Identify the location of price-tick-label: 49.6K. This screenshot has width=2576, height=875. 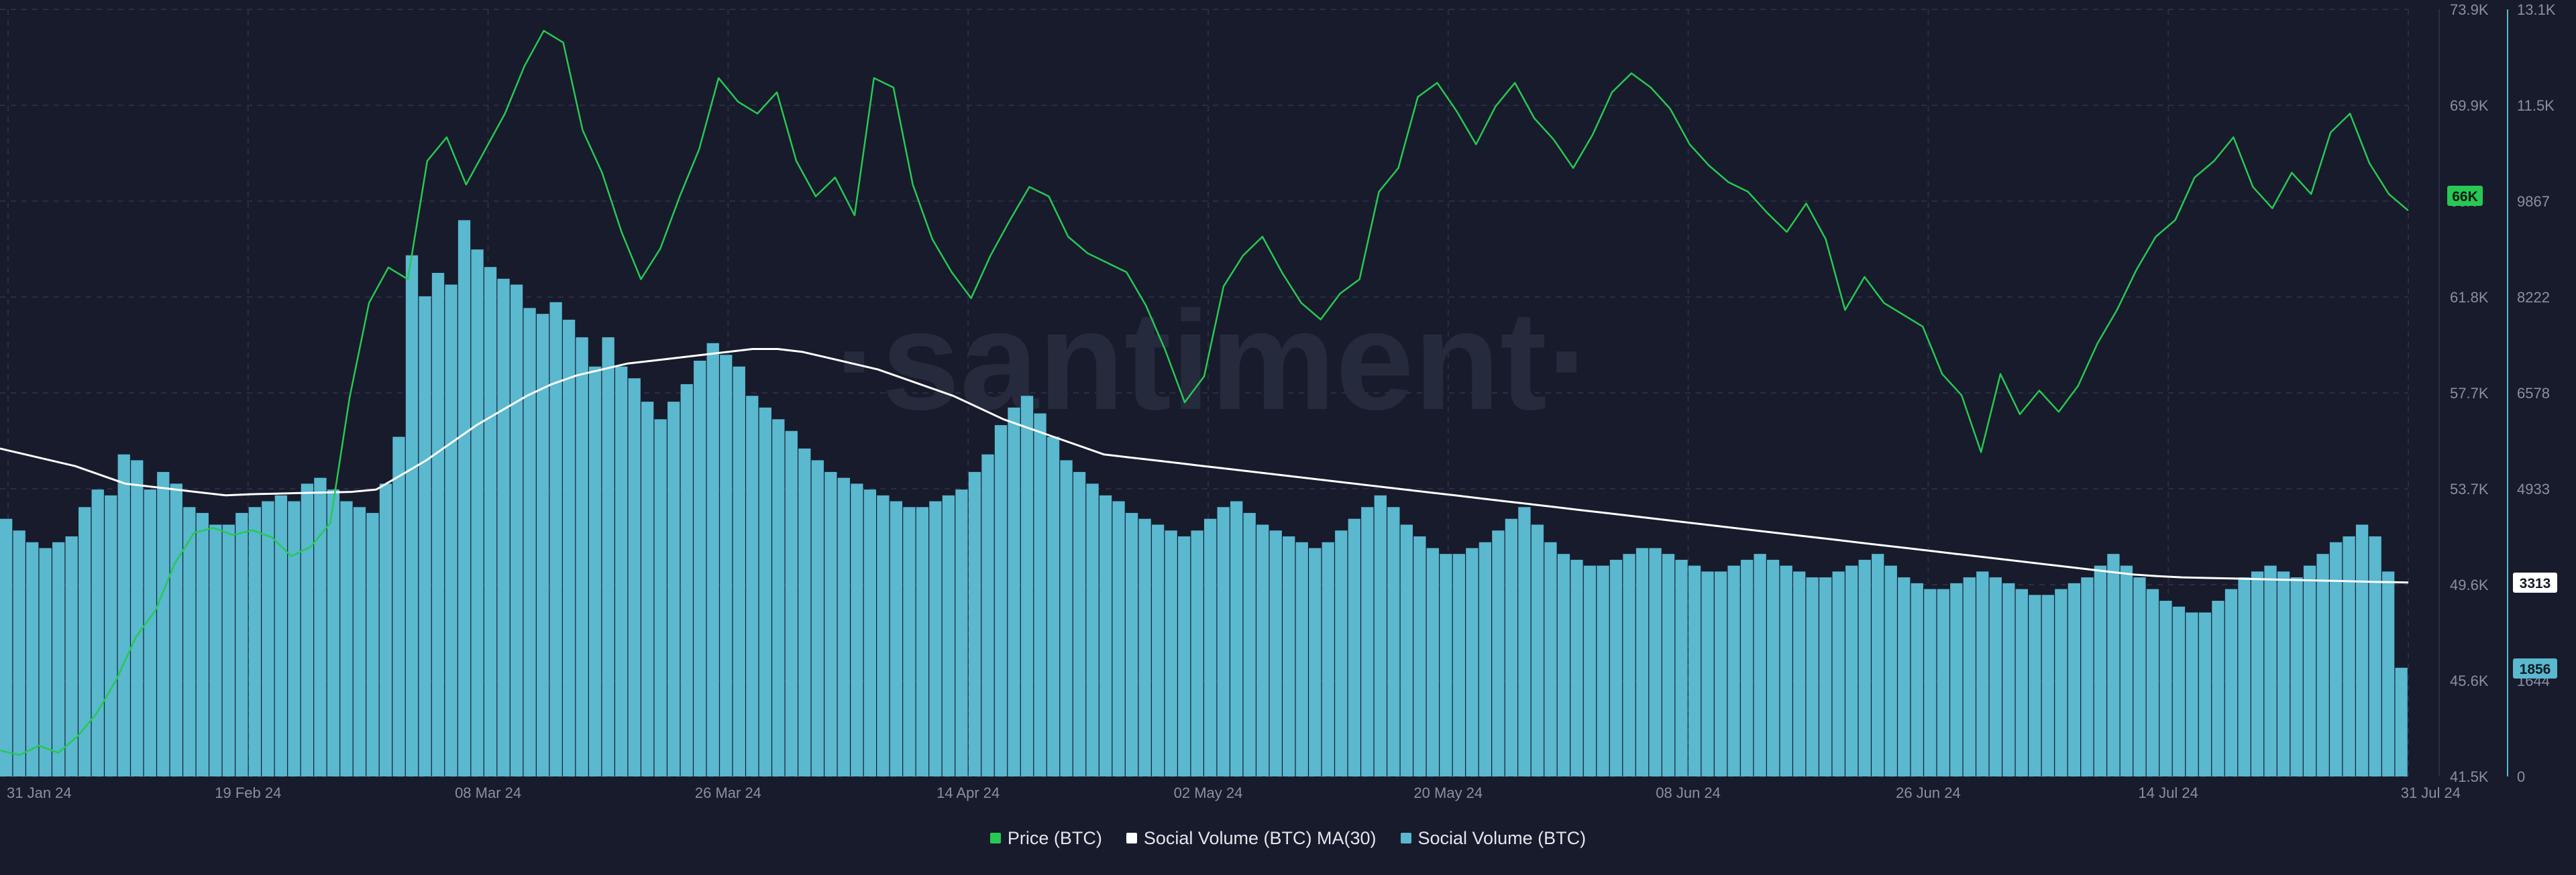
(2469, 585).